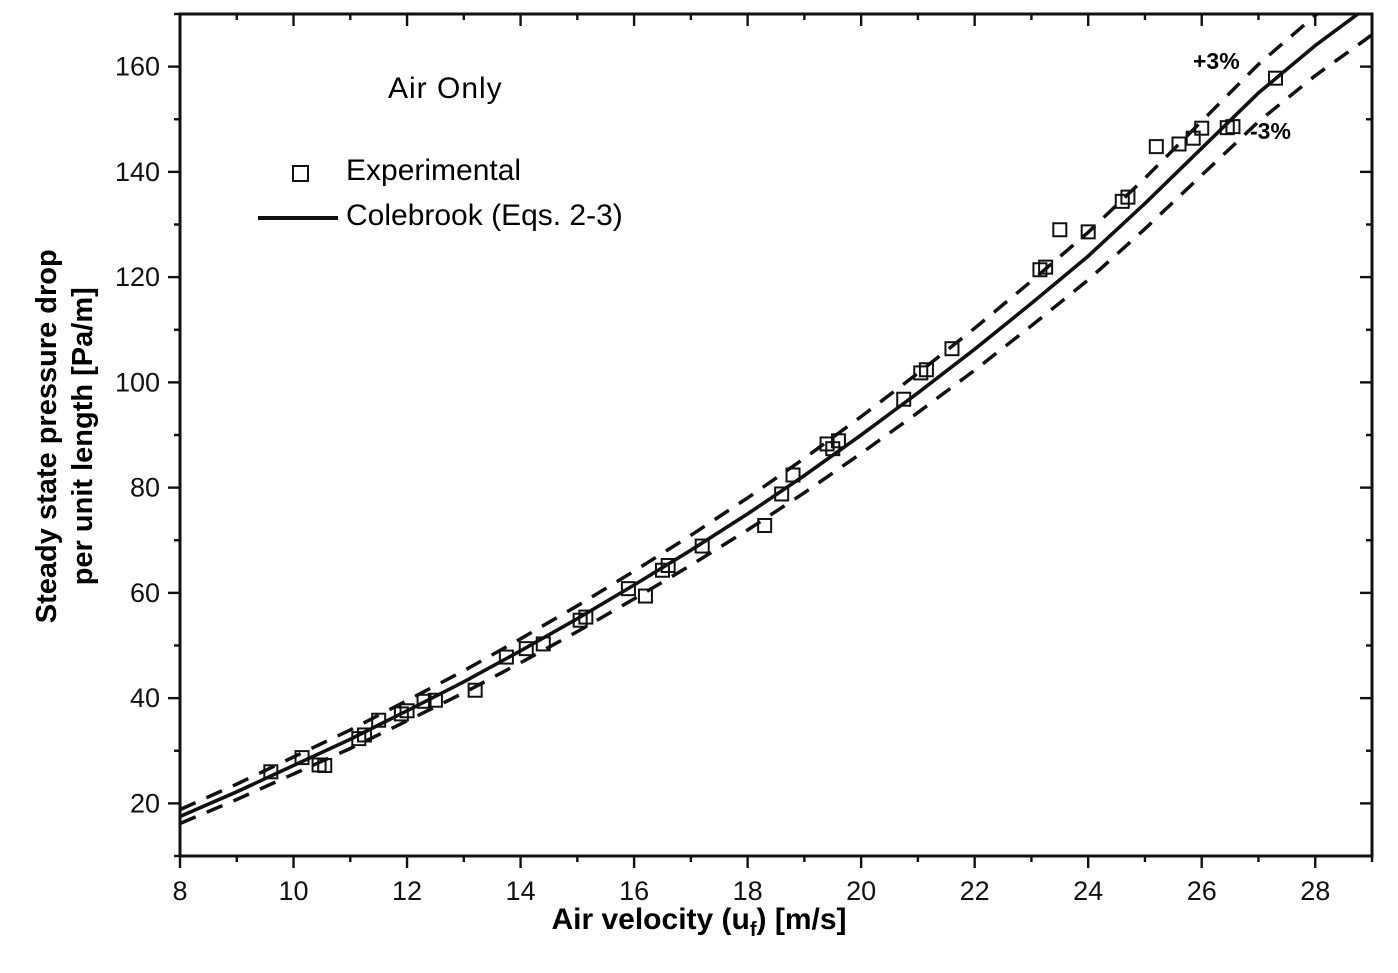 This screenshot has height=973, width=1398. What do you see at coordinates (748, 891) in the screenshot?
I see `x-axis-tick-label: 18` at bounding box center [748, 891].